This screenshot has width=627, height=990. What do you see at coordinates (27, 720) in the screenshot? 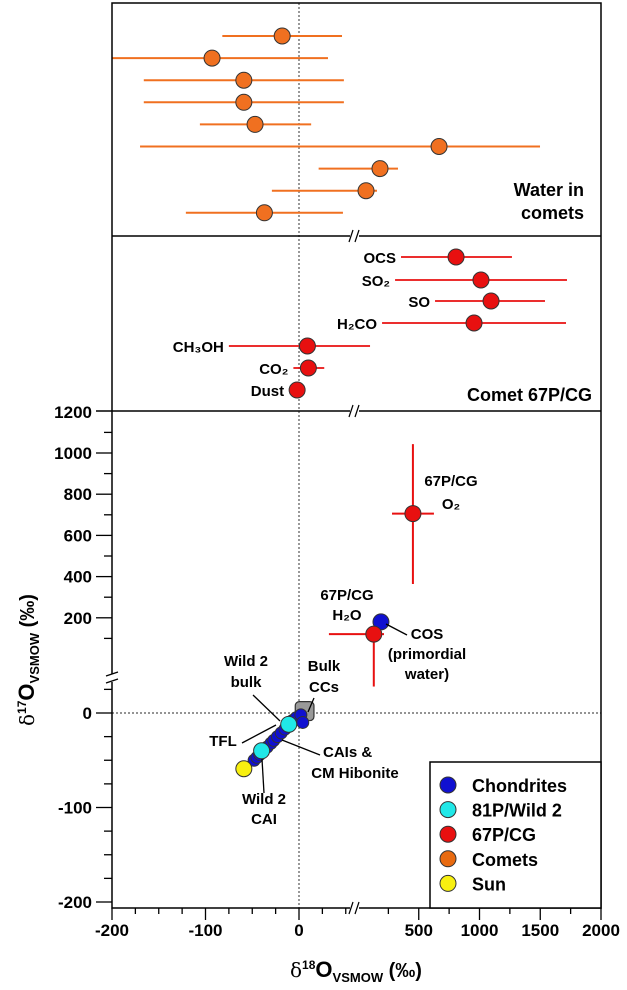
I see `y-axis-title-delta: δ` at bounding box center [27, 720].